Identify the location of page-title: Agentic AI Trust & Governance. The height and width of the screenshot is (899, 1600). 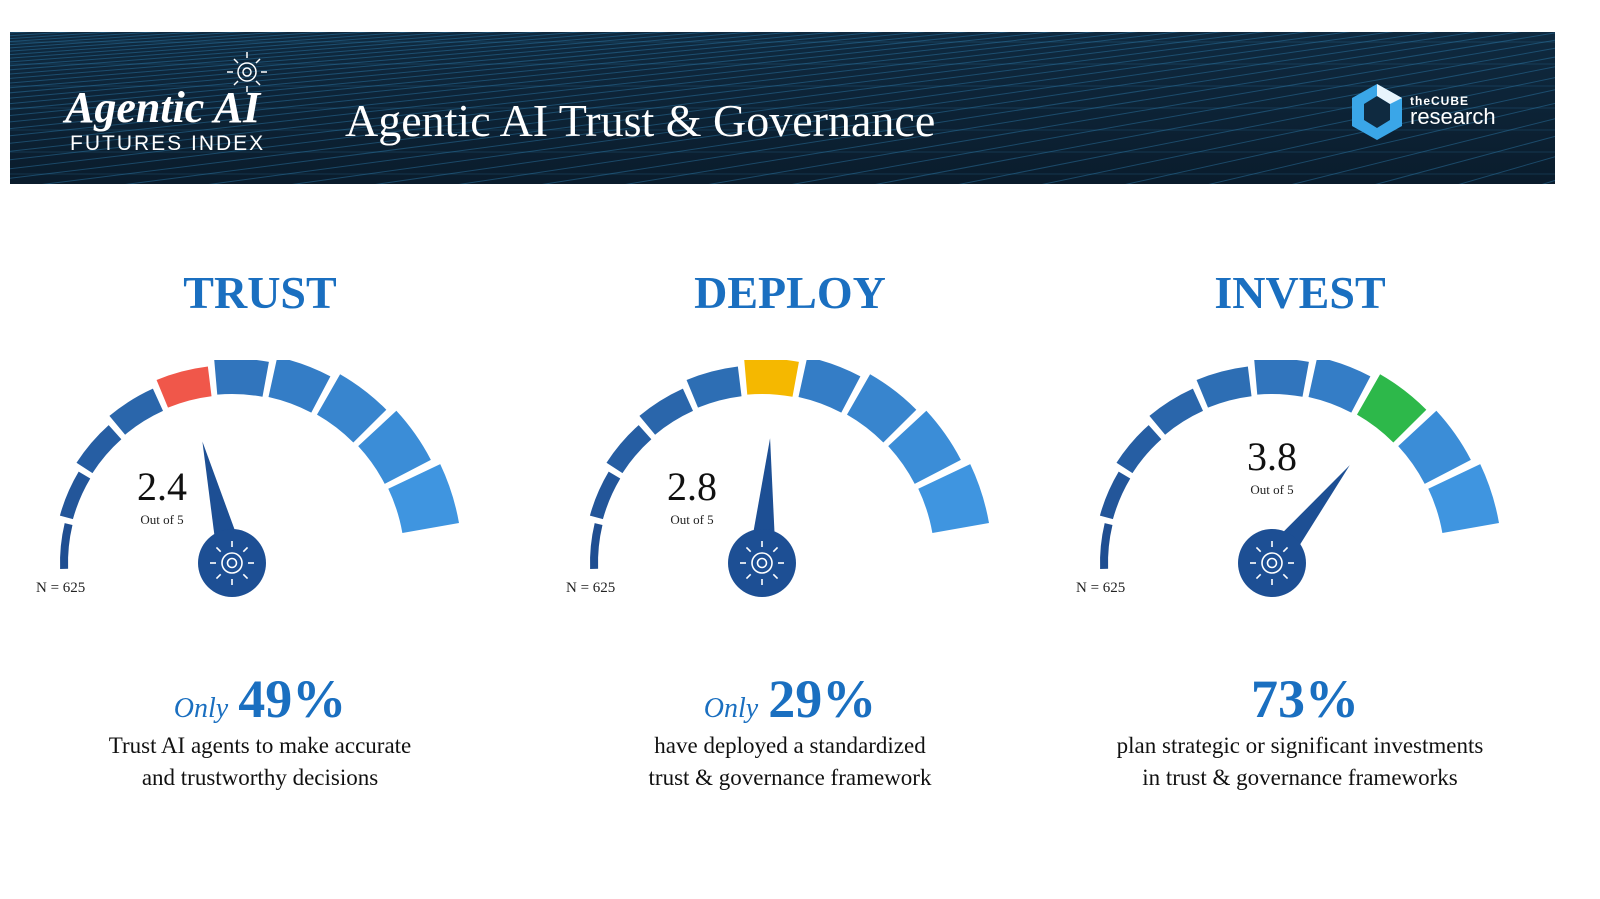
(640, 120).